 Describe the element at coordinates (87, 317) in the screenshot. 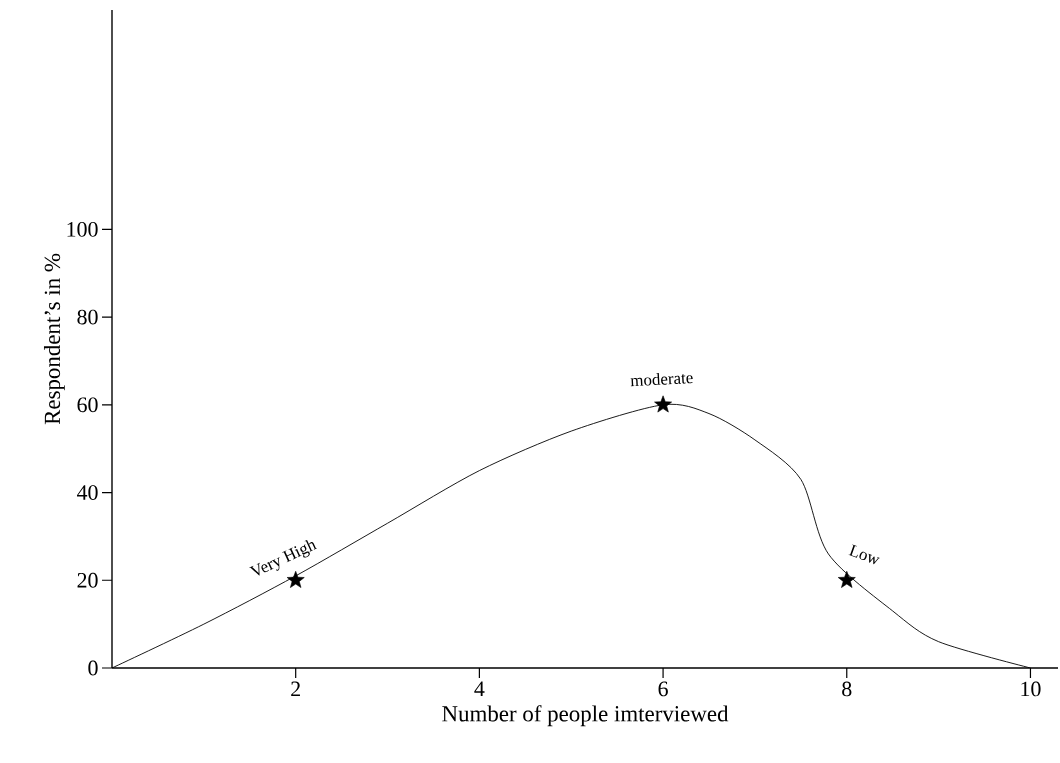

I see `y-tick-label: 80` at that location.